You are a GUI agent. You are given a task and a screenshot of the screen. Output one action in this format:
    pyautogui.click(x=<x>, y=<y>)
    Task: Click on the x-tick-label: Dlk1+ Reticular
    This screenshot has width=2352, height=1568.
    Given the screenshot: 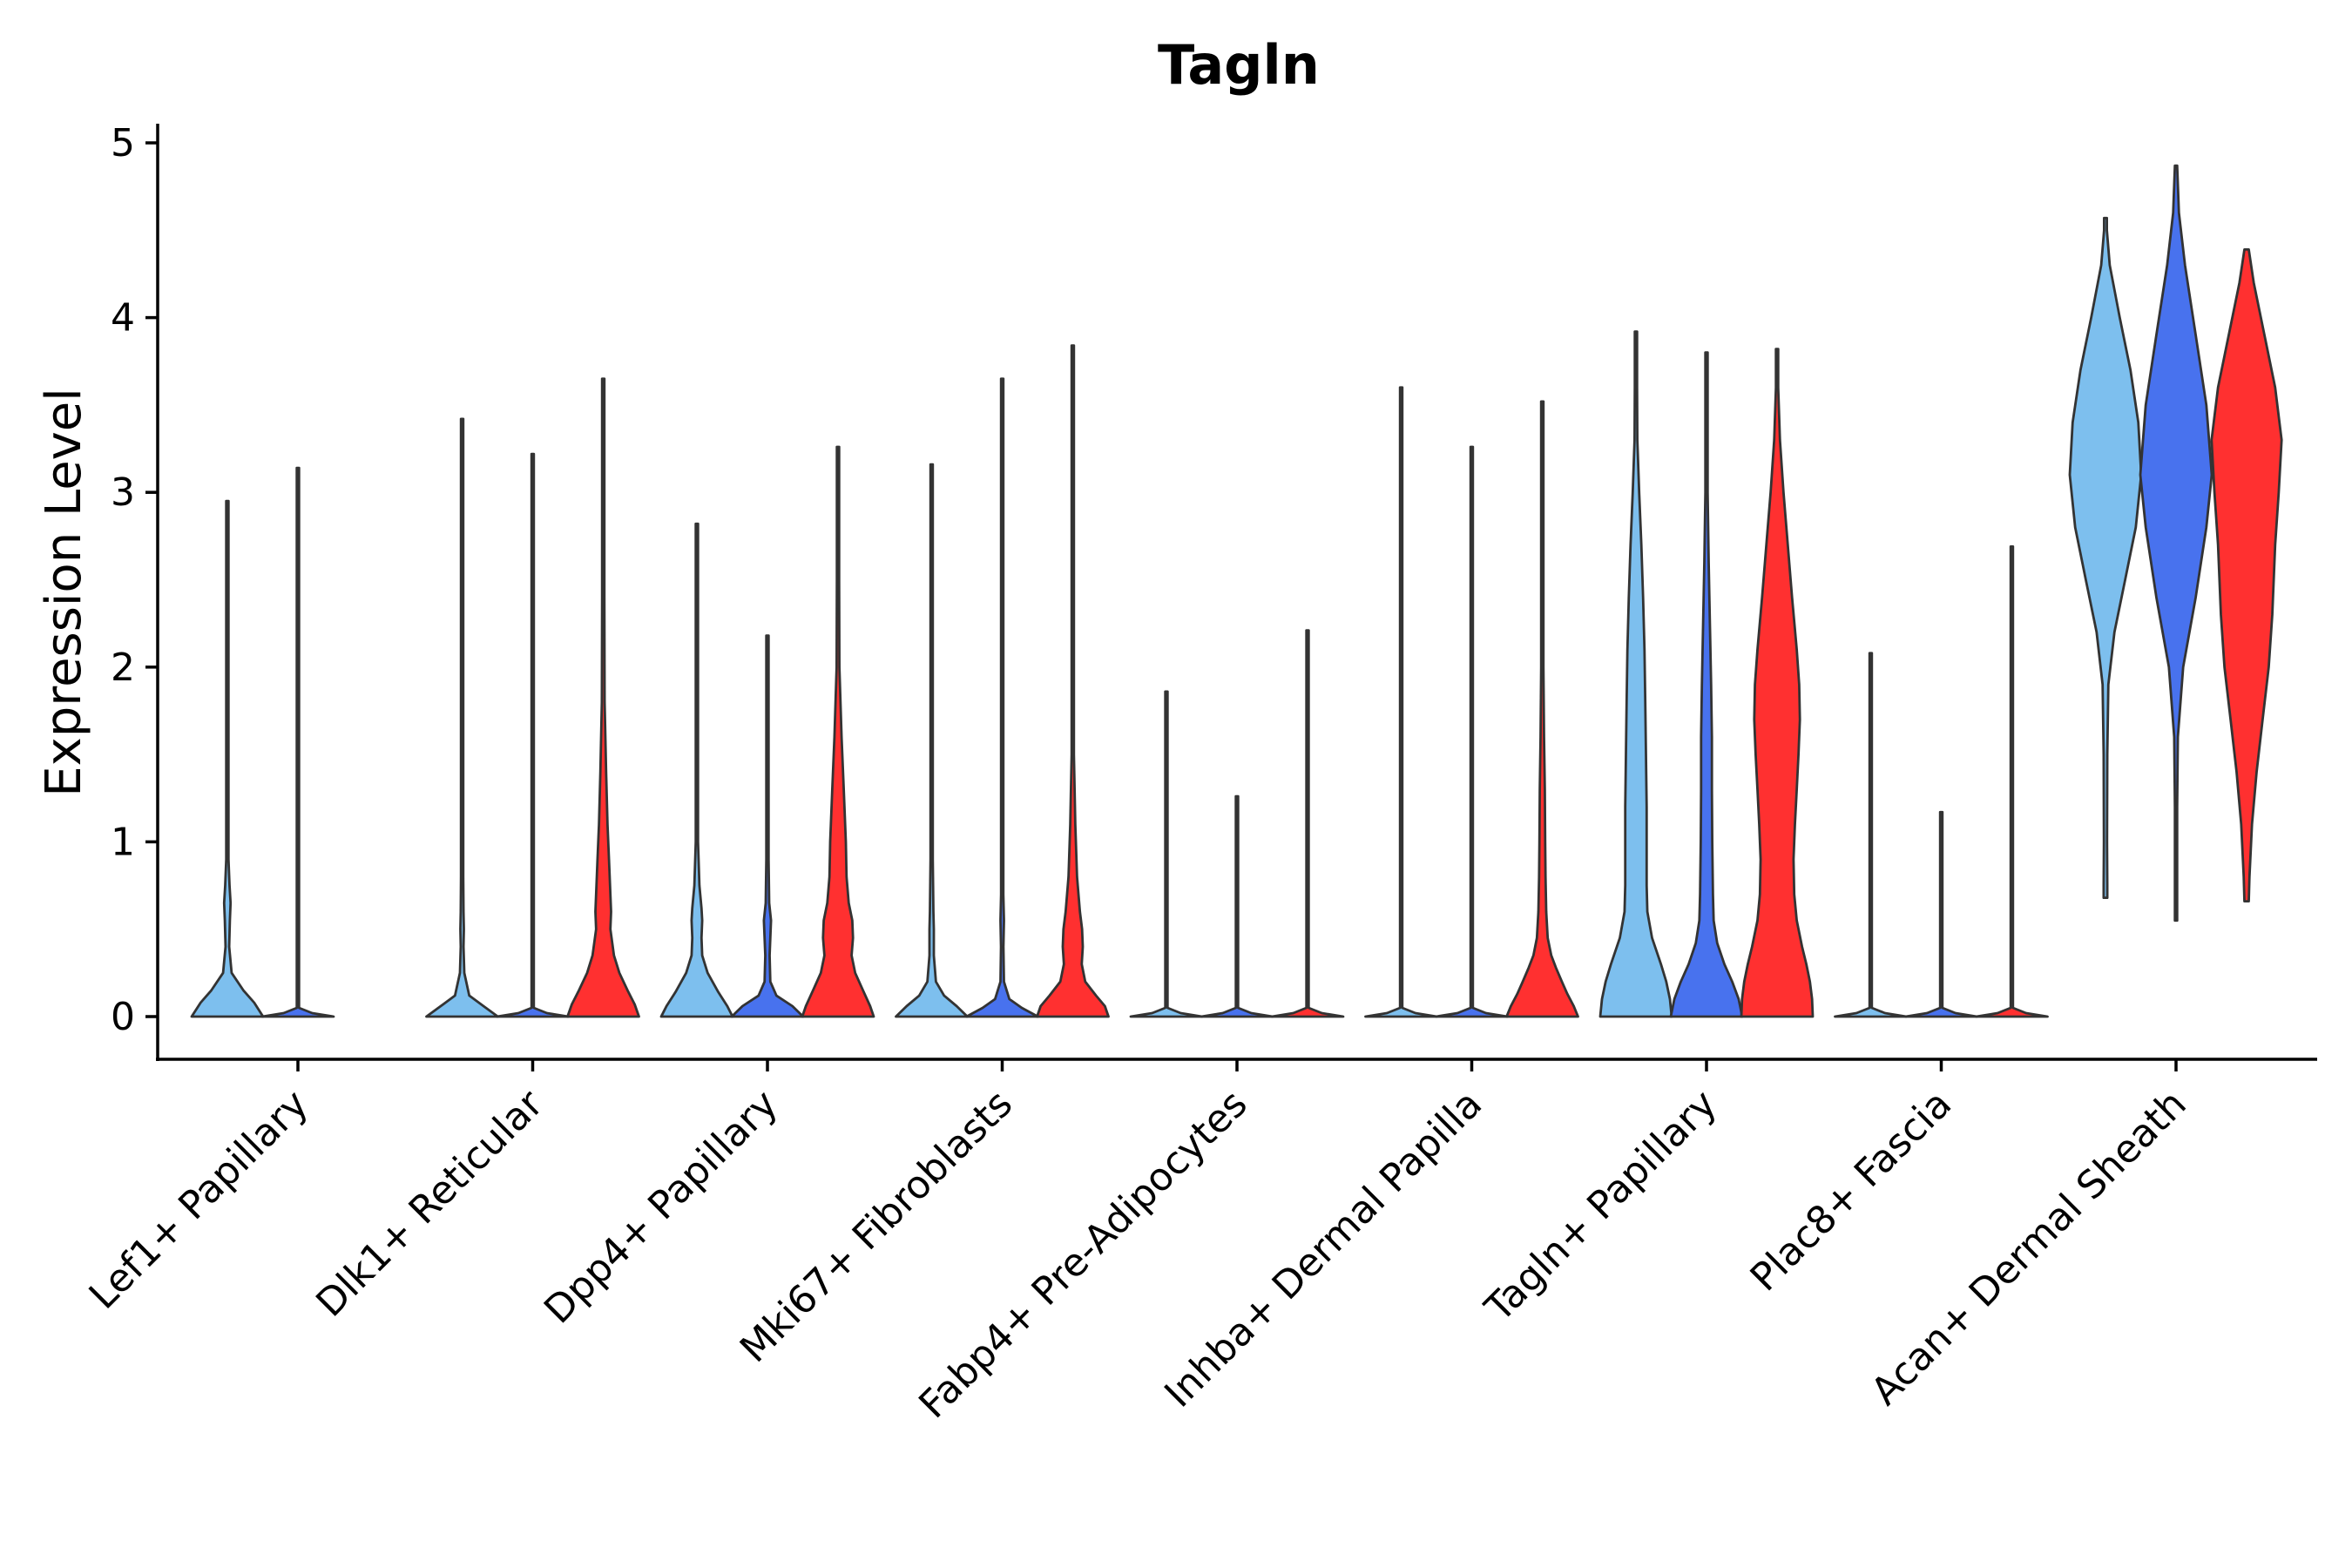 What is the action you would take?
    pyautogui.click(x=430, y=1203)
    